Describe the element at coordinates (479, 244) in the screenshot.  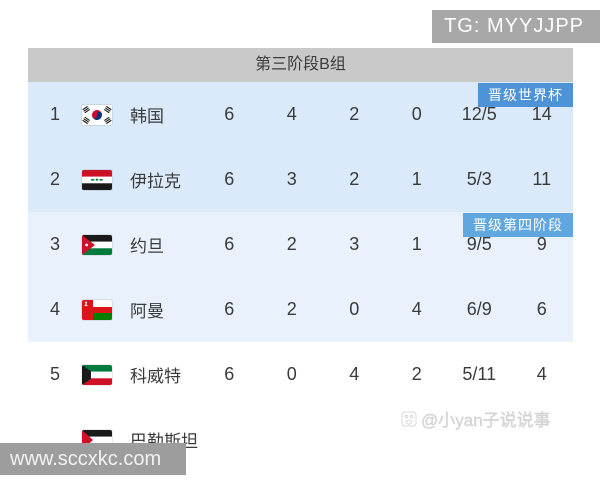
I see `goals: 9/5` at that location.